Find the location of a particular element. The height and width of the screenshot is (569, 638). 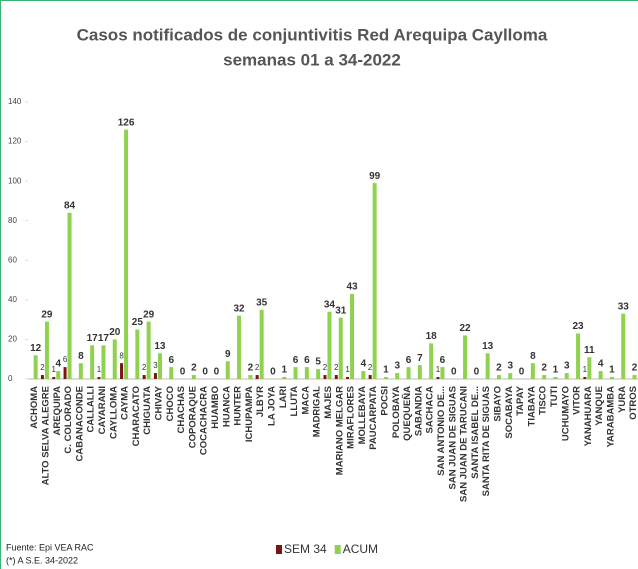

data-label: 99 is located at coordinates (375, 176).